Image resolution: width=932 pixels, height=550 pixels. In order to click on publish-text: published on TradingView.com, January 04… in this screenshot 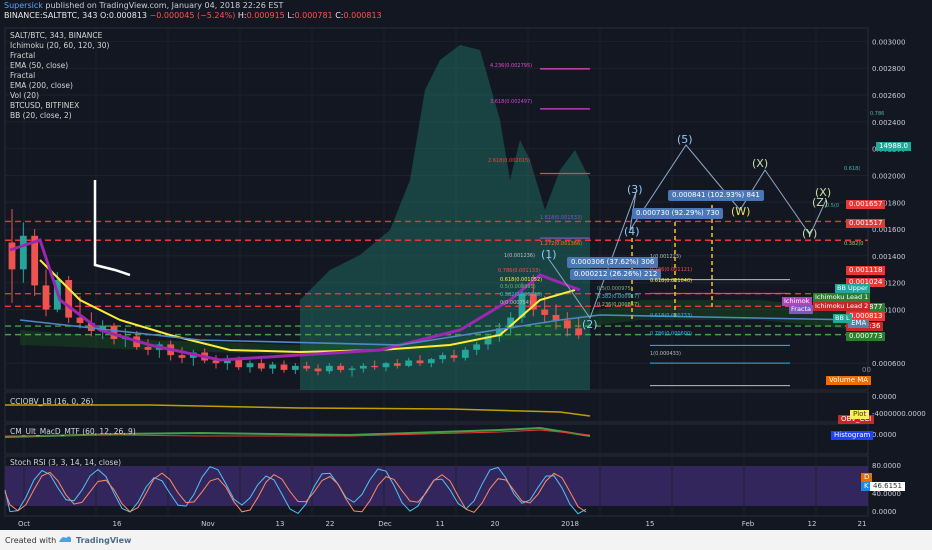, I will do `click(164, 5)`.